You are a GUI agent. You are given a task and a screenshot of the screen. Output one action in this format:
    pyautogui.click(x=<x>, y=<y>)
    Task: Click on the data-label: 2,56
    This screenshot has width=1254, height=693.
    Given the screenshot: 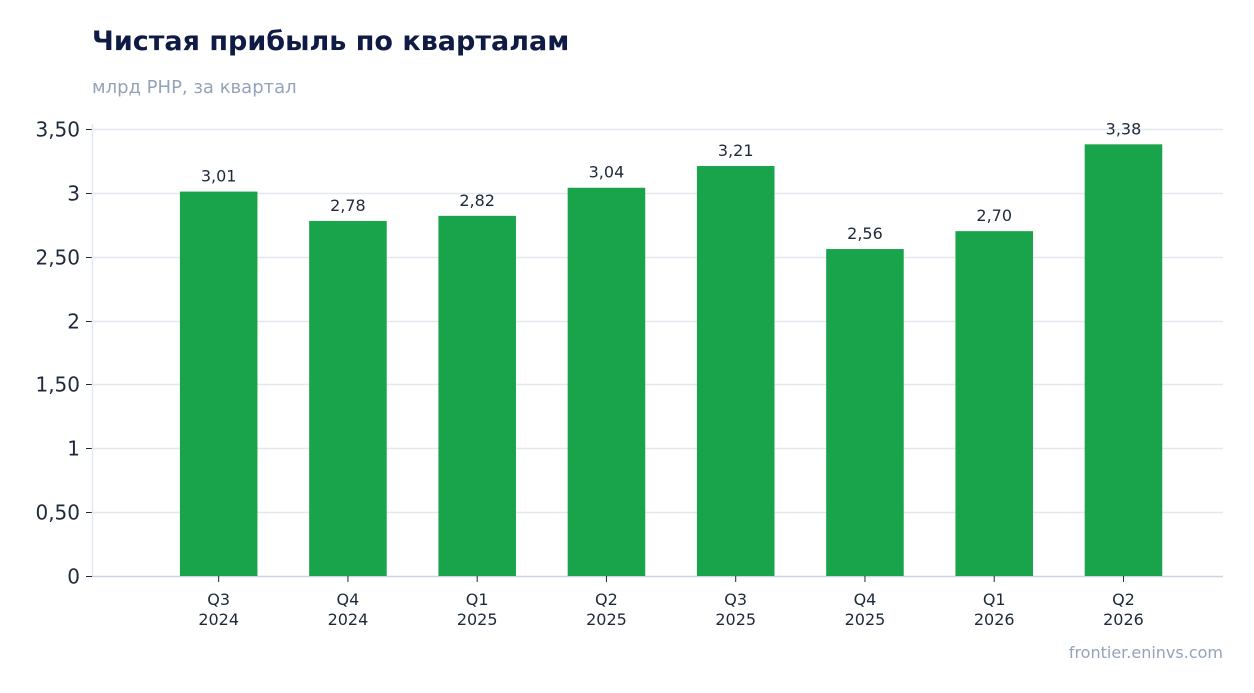 What is the action you would take?
    pyautogui.click(x=865, y=233)
    